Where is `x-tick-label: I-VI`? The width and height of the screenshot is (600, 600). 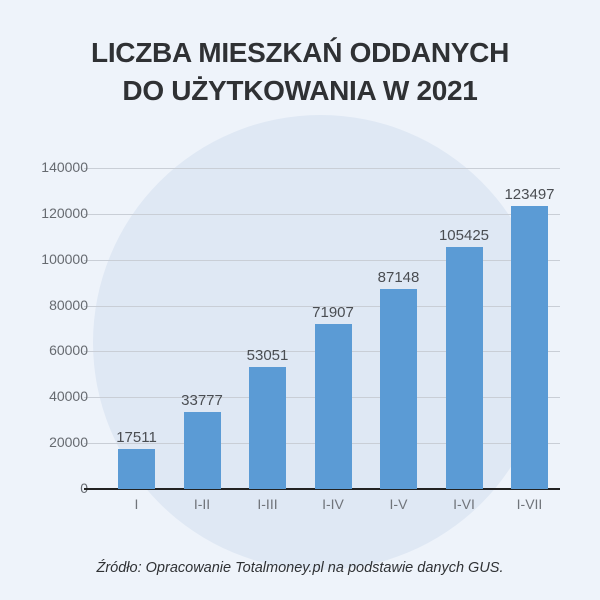 x-tick-label: I-VI is located at coordinates (464, 504).